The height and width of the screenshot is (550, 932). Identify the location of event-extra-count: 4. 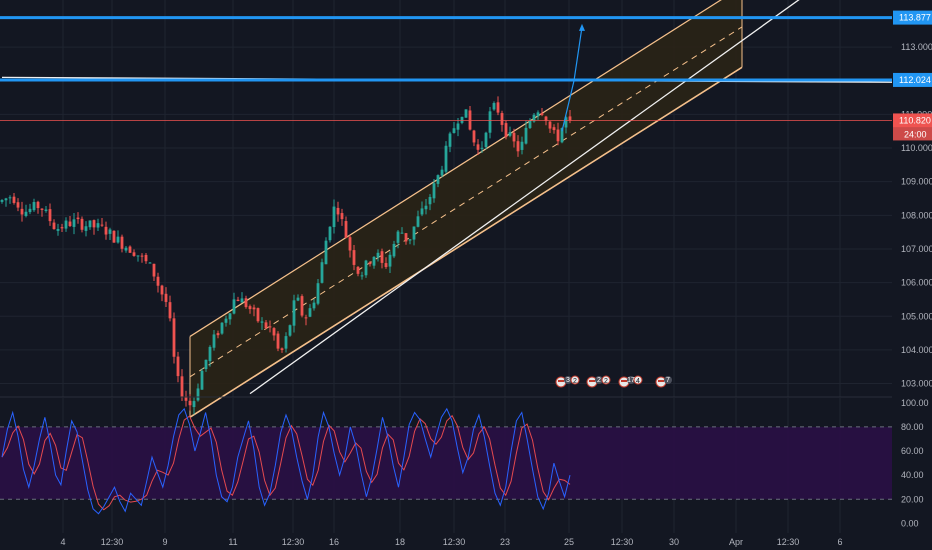
(638, 381).